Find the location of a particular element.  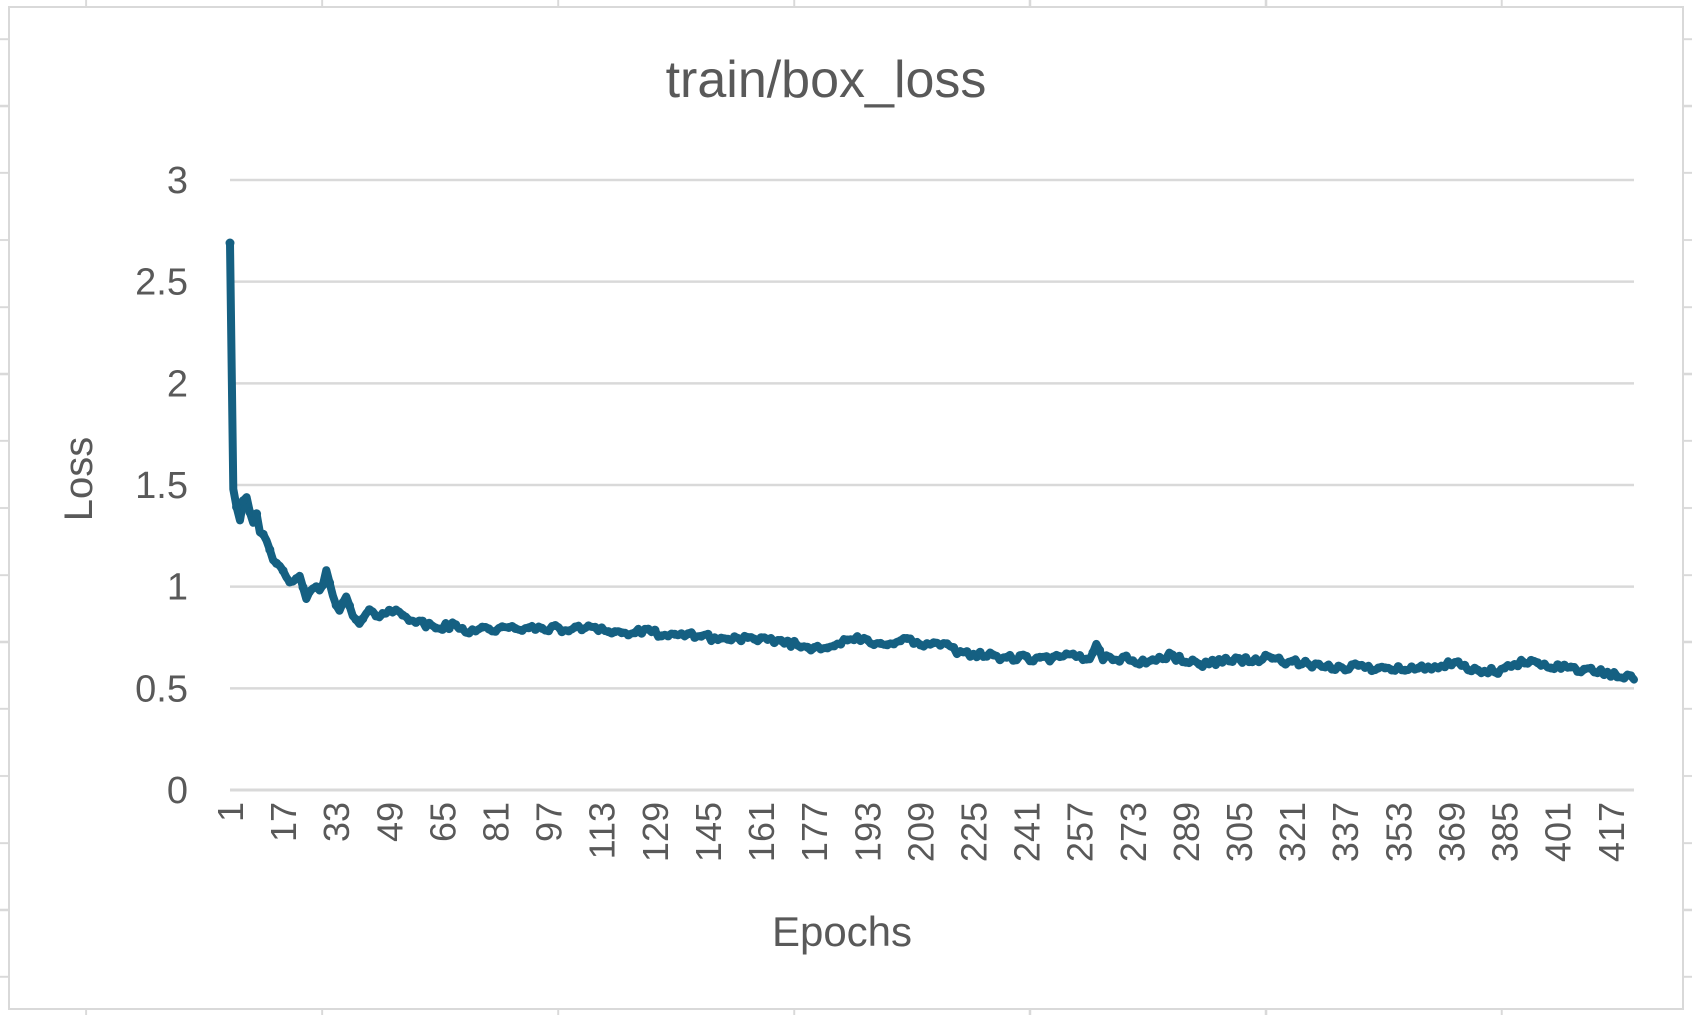

y-axis-tick-labels: 0 0.5 1 1.5 2 2.5 3 is located at coordinates (161, 486).